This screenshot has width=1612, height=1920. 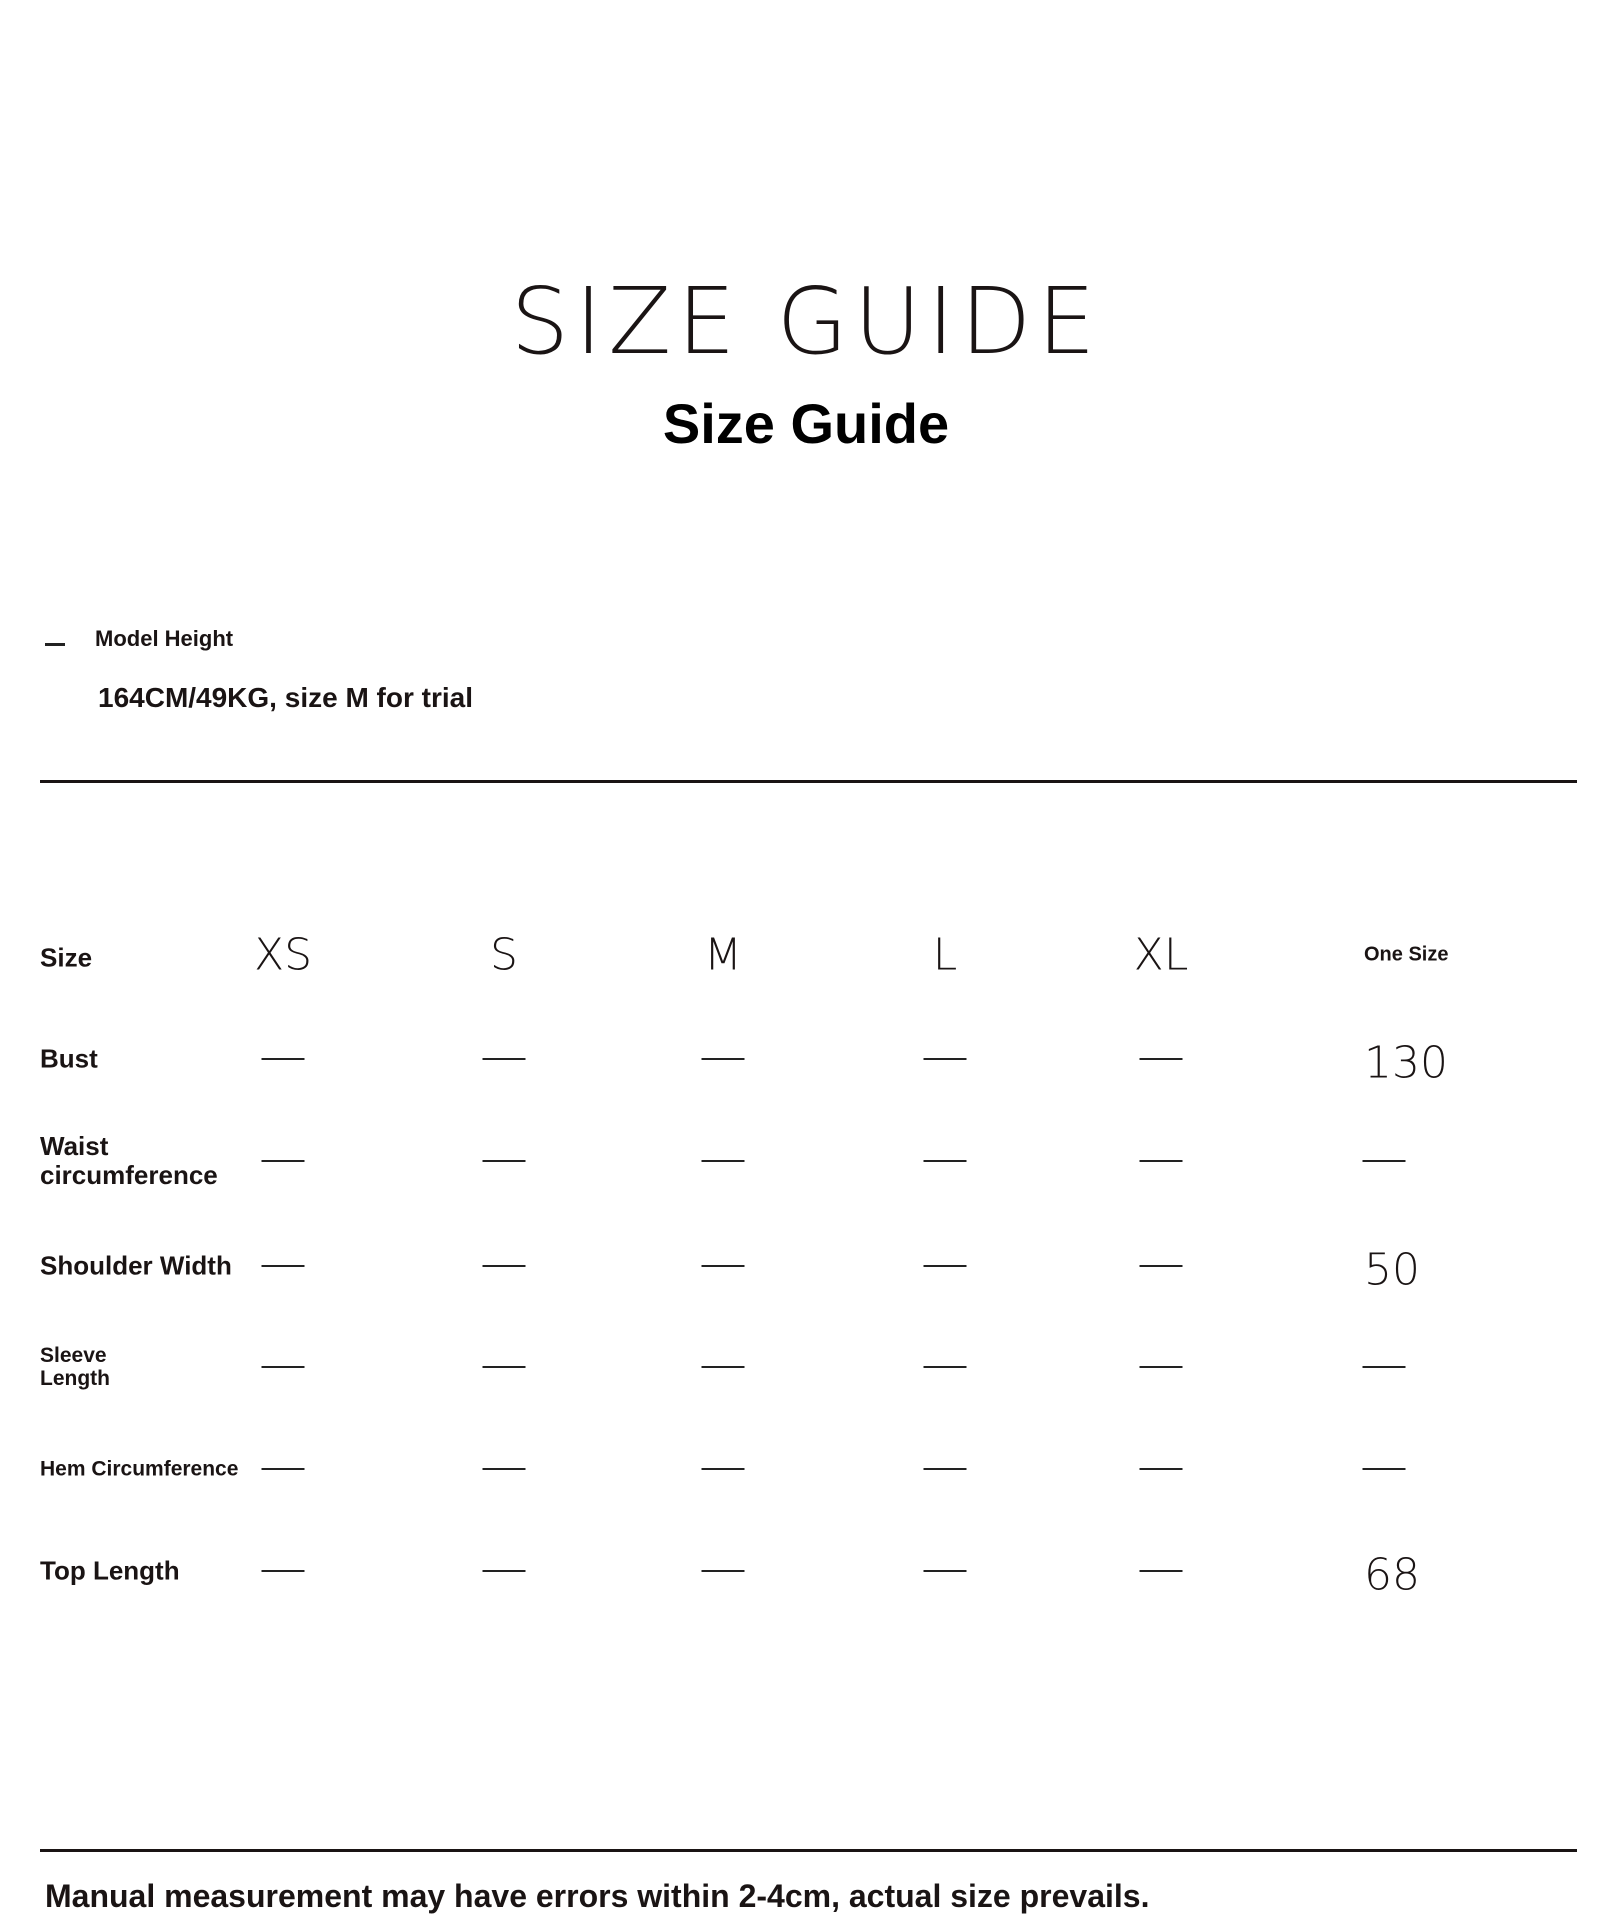 What do you see at coordinates (283, 955) in the screenshot?
I see `column-header: XS` at bounding box center [283, 955].